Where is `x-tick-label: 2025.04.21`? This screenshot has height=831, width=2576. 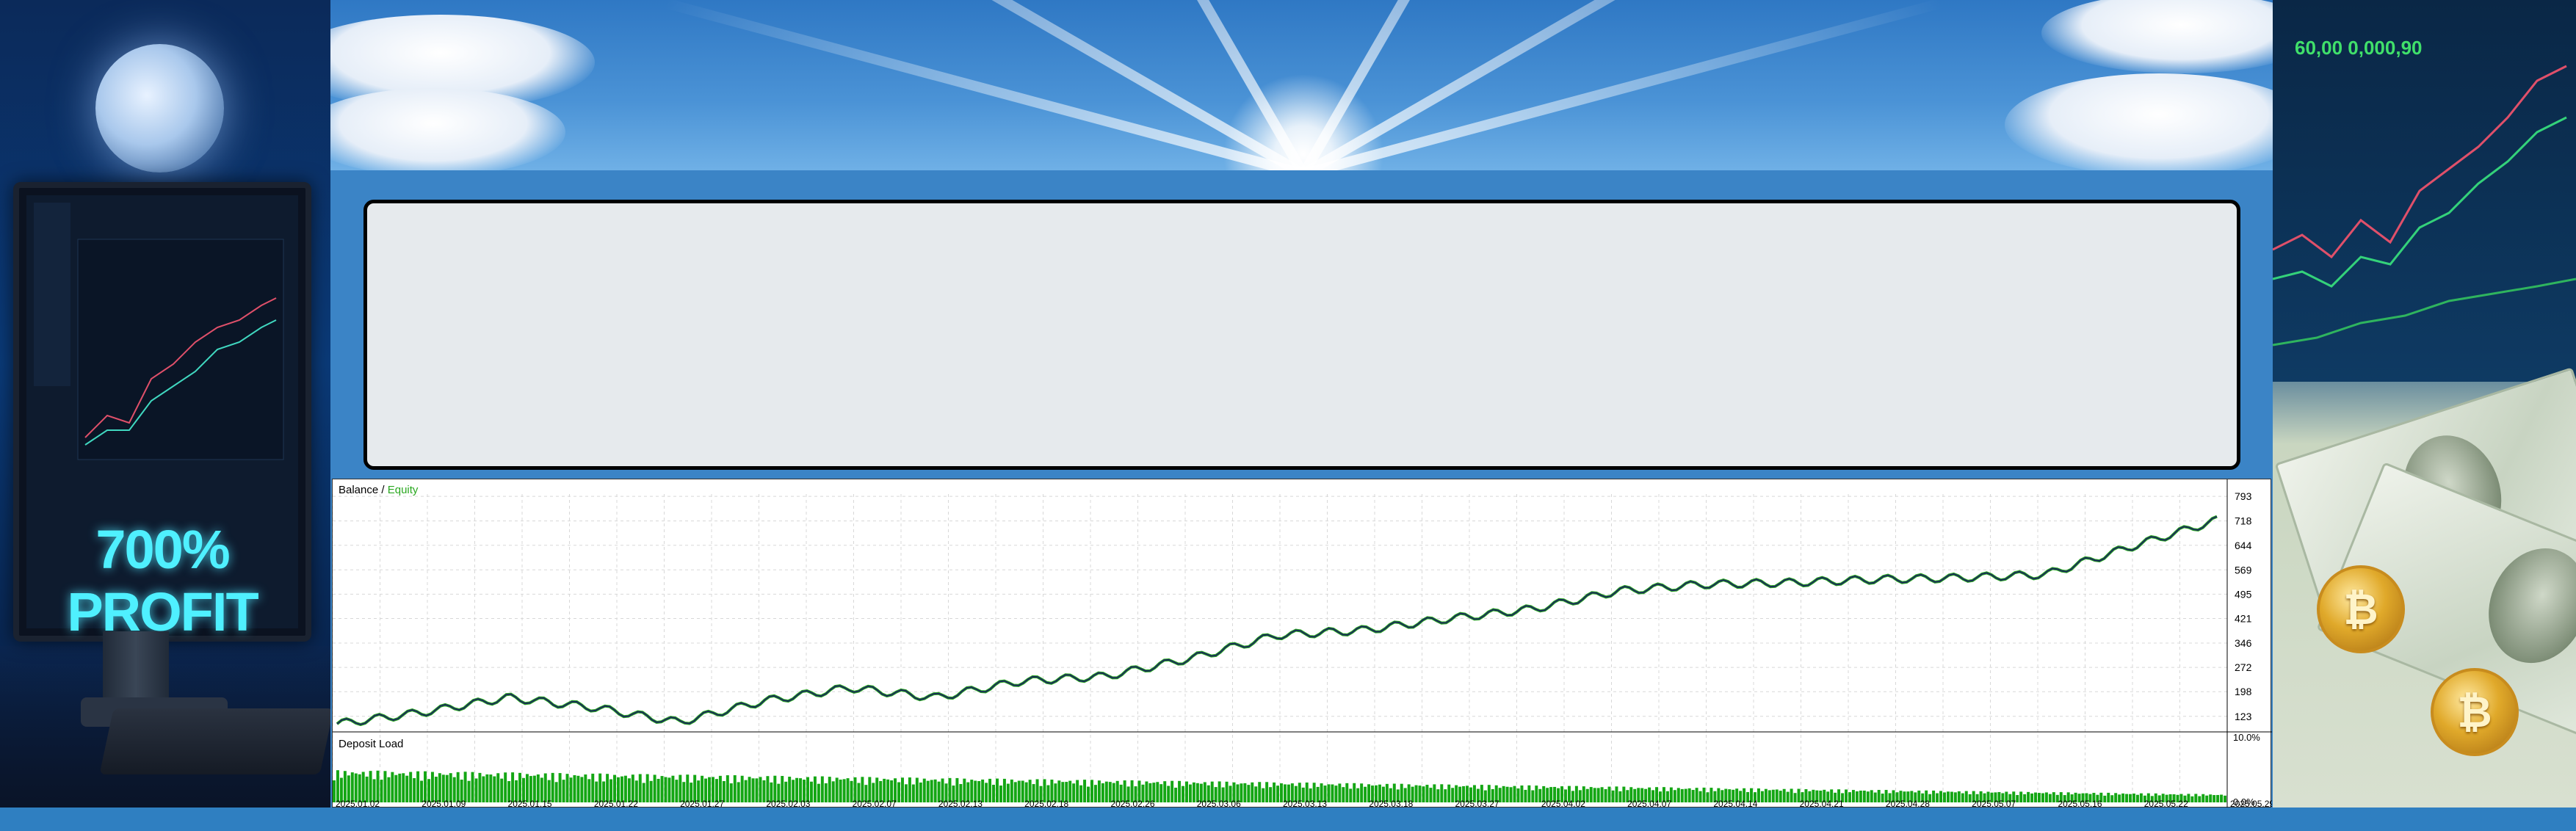 x-tick-label: 2025.04.21 is located at coordinates (1822, 803).